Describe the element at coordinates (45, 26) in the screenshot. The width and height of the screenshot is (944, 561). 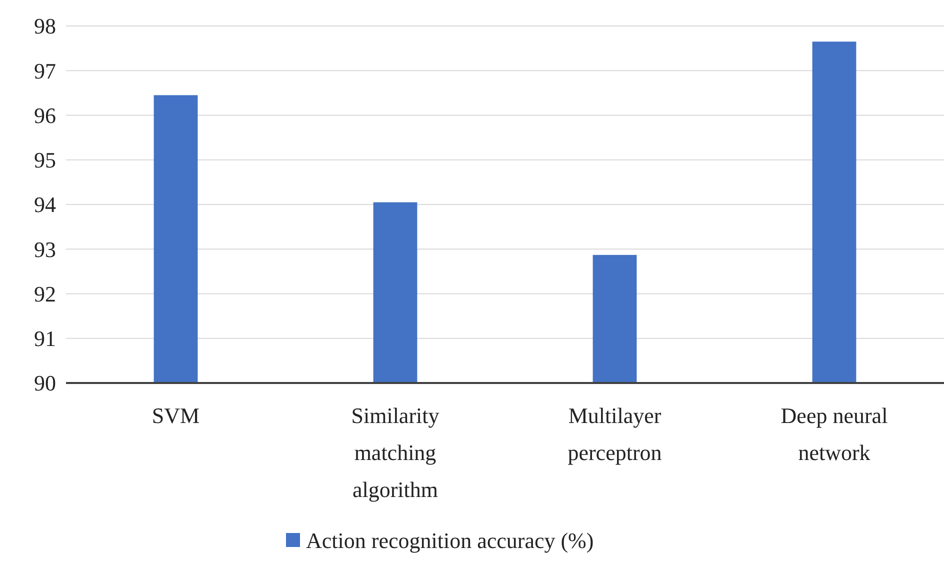
I see `y-tick-label: 98` at that location.